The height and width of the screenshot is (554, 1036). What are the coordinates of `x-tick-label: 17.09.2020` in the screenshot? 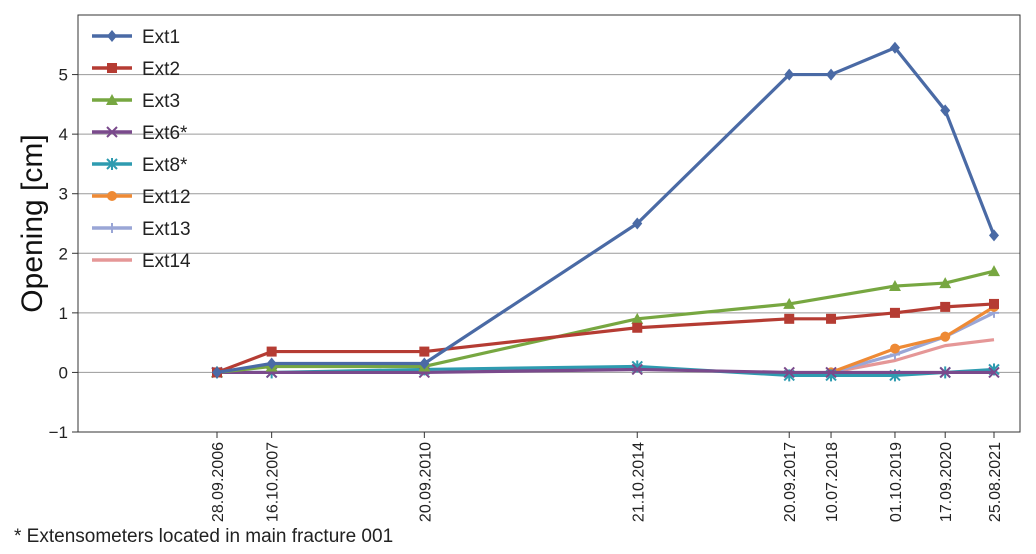 It's located at (946, 482).